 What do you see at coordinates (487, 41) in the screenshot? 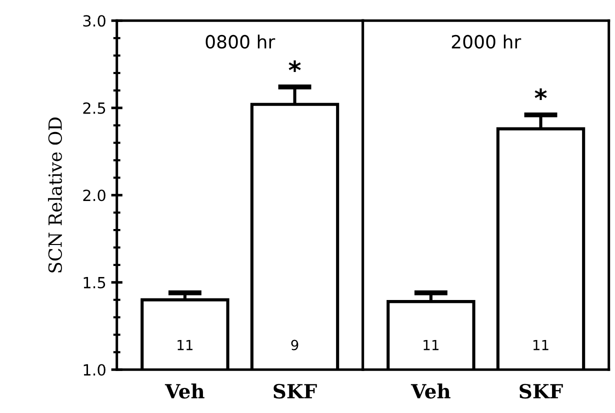
I see `text: 2000 hr` at bounding box center [487, 41].